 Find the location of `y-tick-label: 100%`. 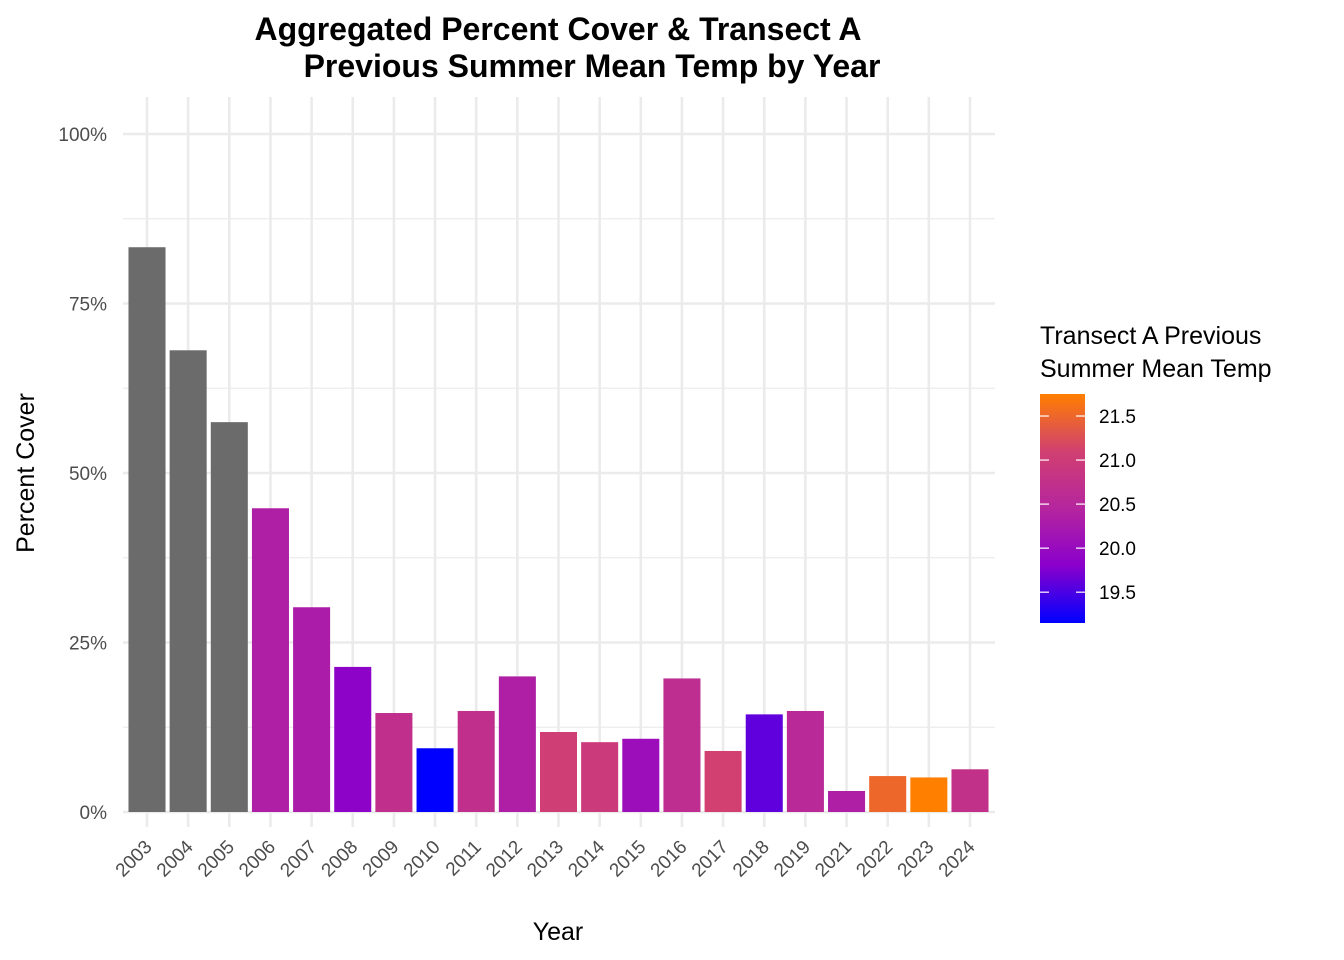

y-tick-label: 100% is located at coordinates (82, 135).